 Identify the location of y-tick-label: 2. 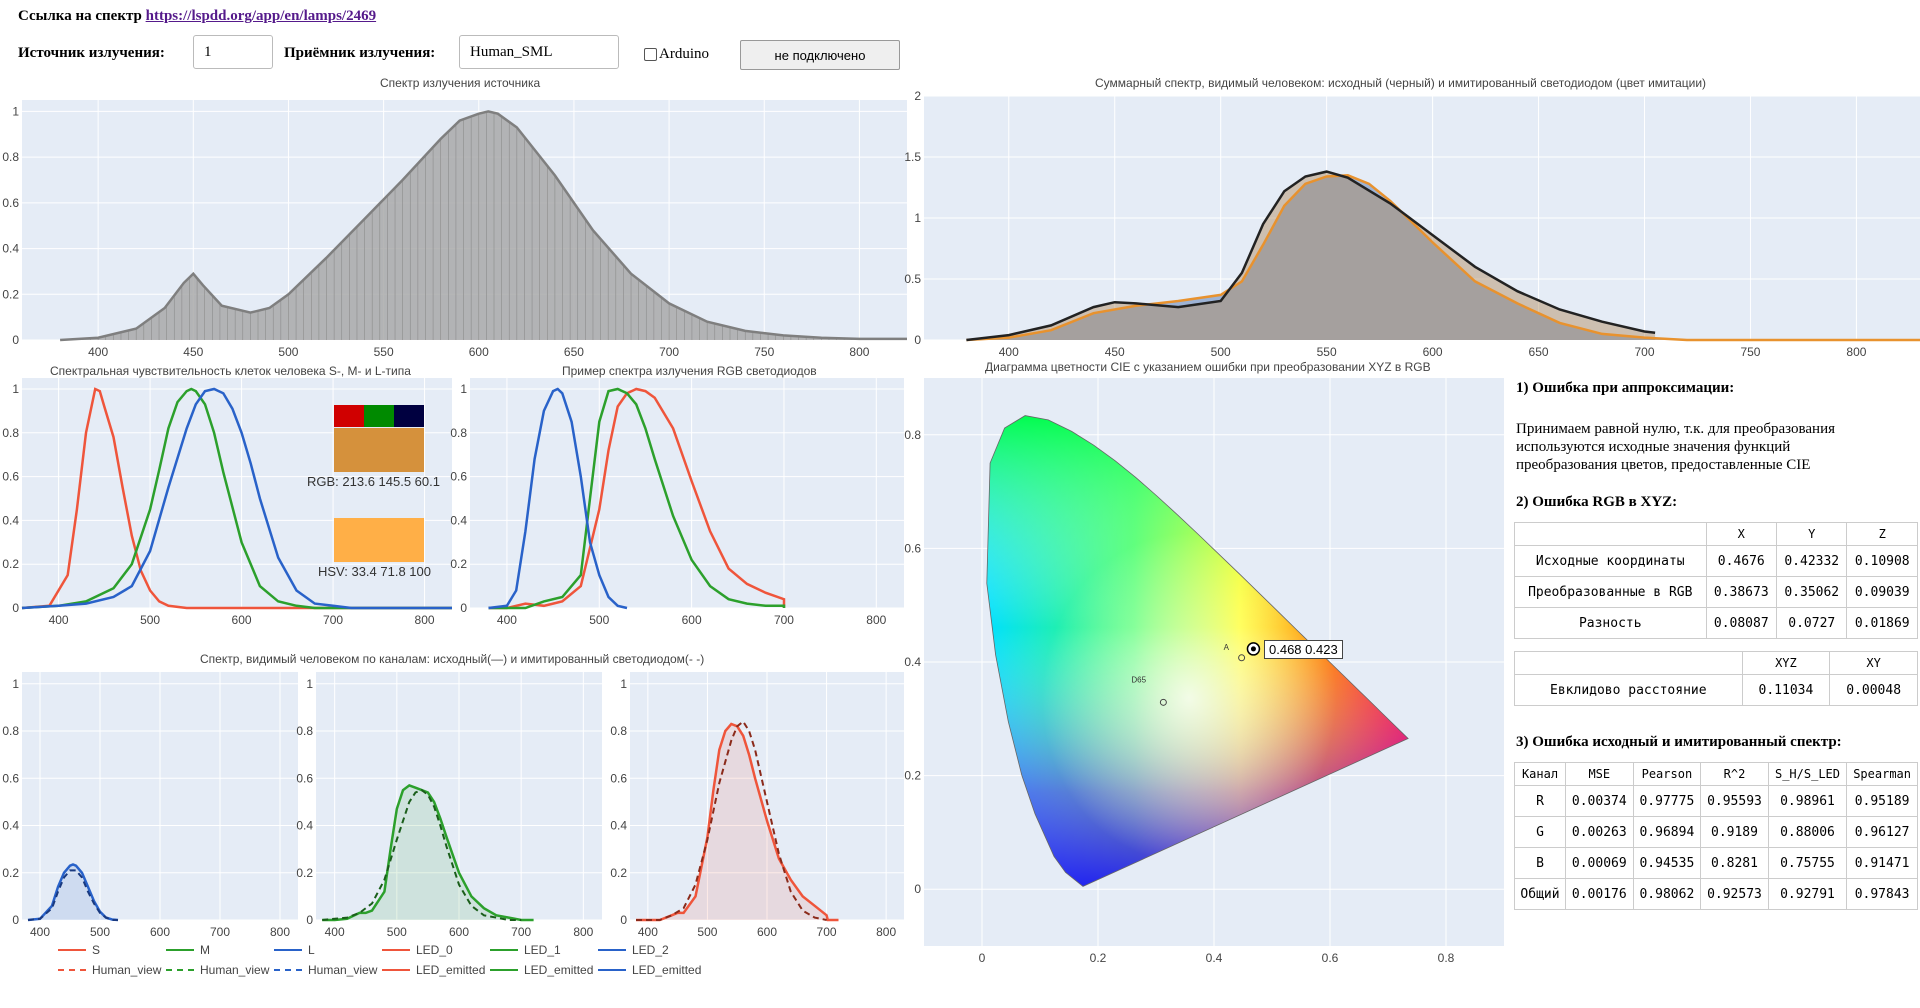
(917, 96).